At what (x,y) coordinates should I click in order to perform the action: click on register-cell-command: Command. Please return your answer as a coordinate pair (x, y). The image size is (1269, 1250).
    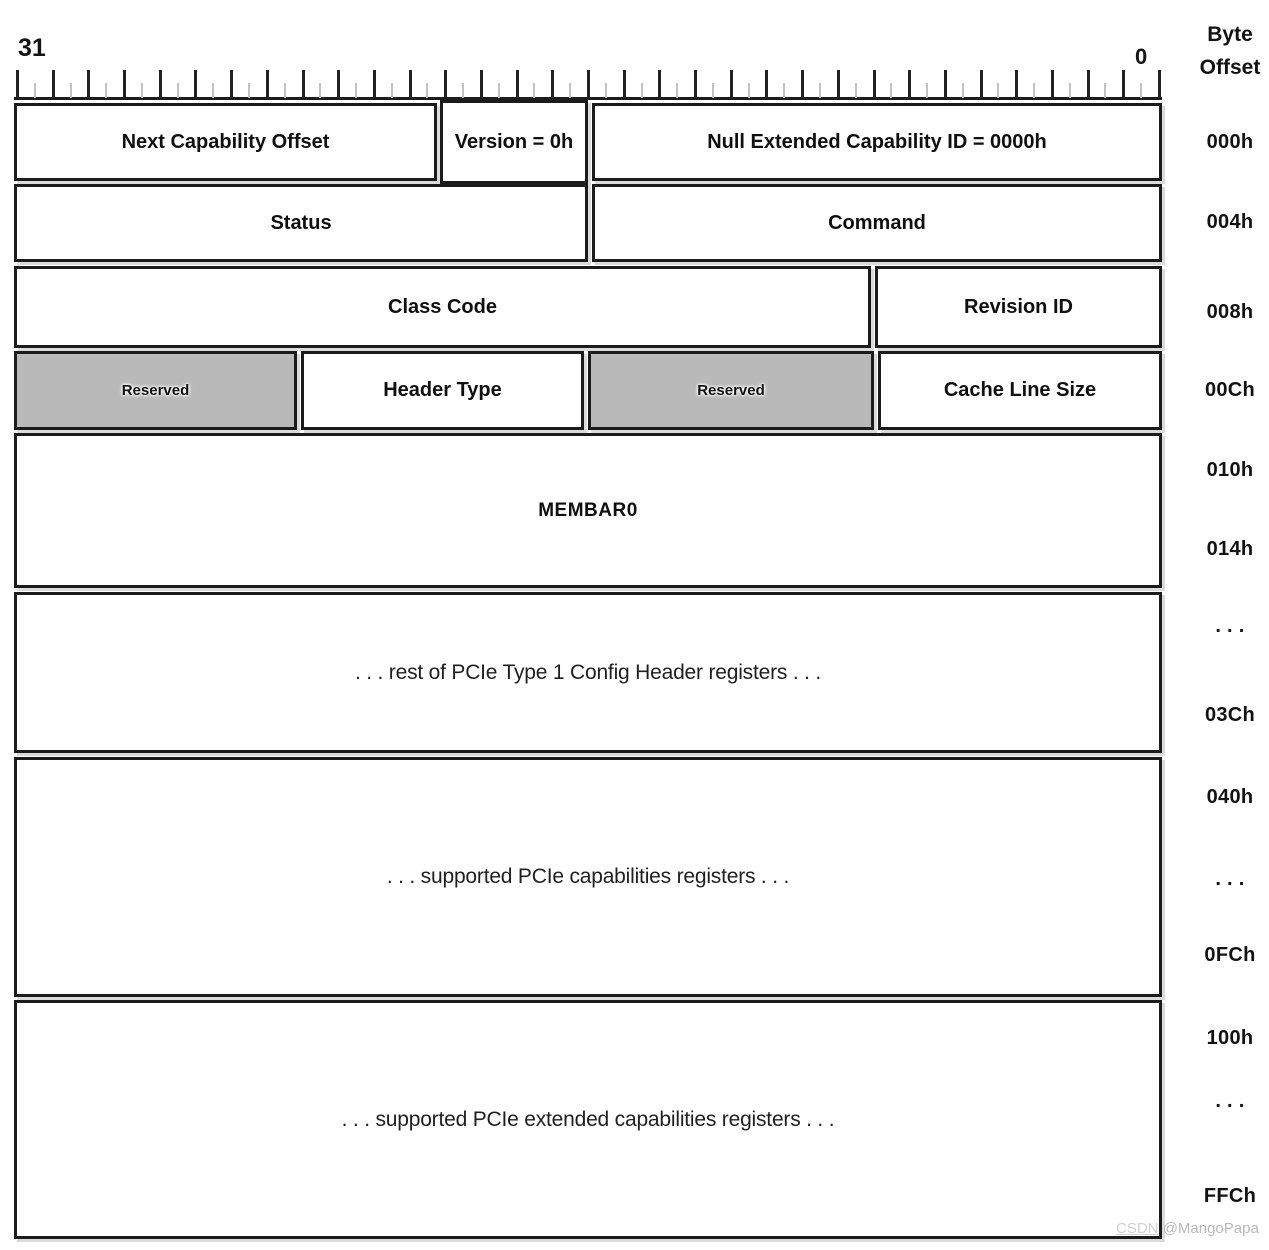
    Looking at the image, I should click on (877, 223).